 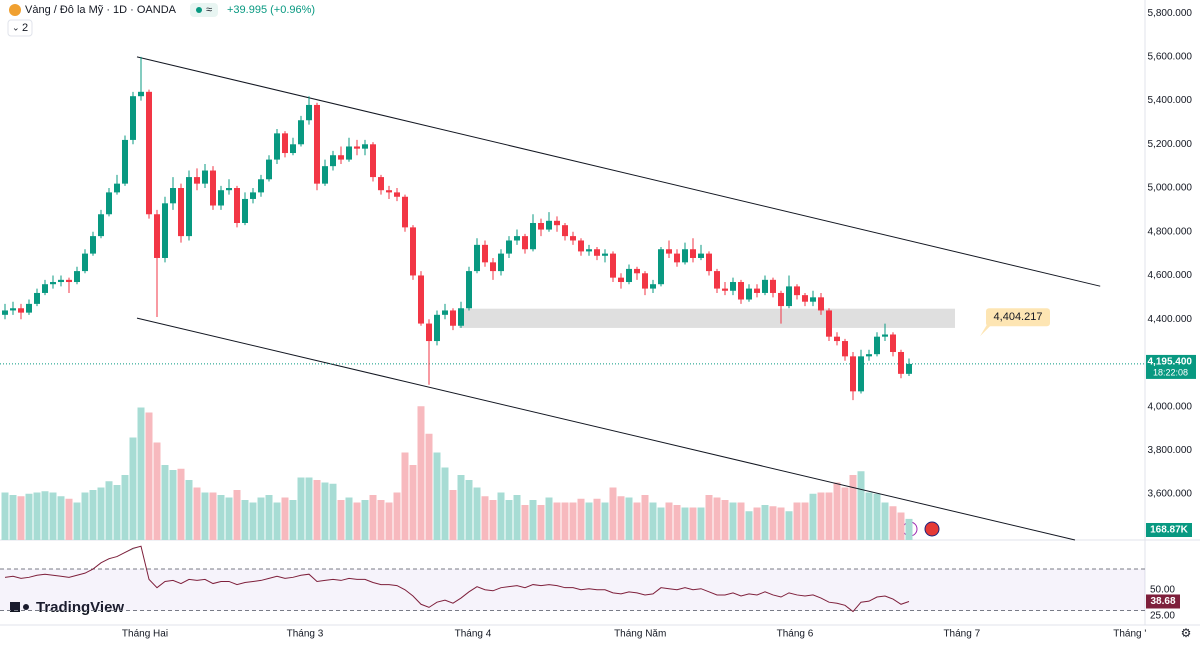 I want to click on status-dot, so click(x=199, y=10).